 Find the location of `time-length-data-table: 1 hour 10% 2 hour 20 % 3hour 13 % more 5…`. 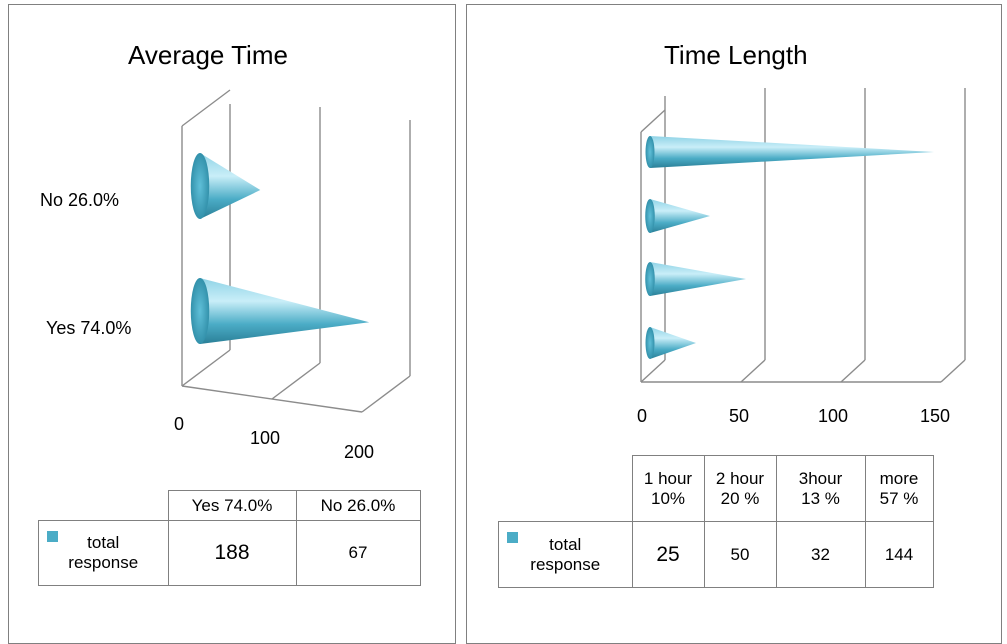

time-length-data-table: 1 hour 10% 2 hour 20 % 3hour 13 % more 5… is located at coordinates (716, 521).